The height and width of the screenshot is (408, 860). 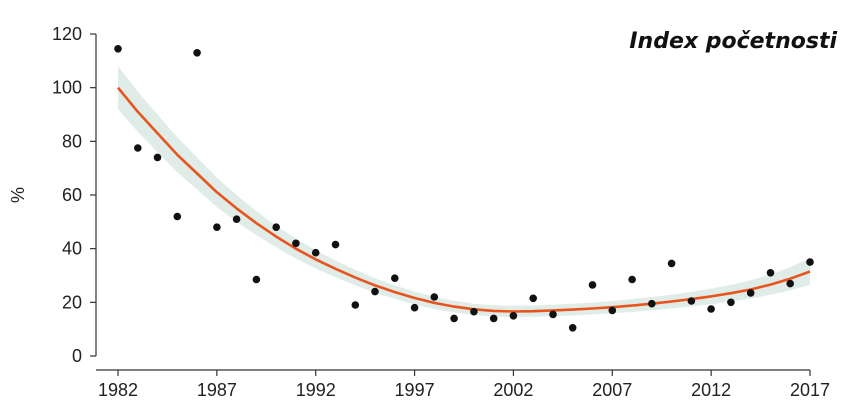 I want to click on x-tick-label: 1987, so click(x=217, y=390).